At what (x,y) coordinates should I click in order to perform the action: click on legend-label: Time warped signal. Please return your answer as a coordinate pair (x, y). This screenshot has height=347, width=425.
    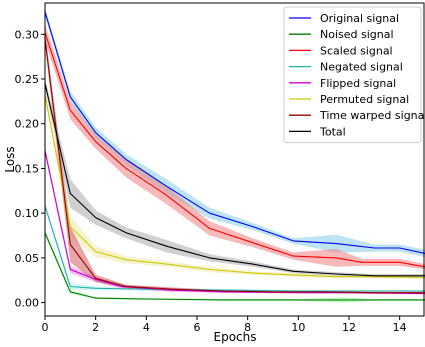
    Looking at the image, I should click on (372, 115).